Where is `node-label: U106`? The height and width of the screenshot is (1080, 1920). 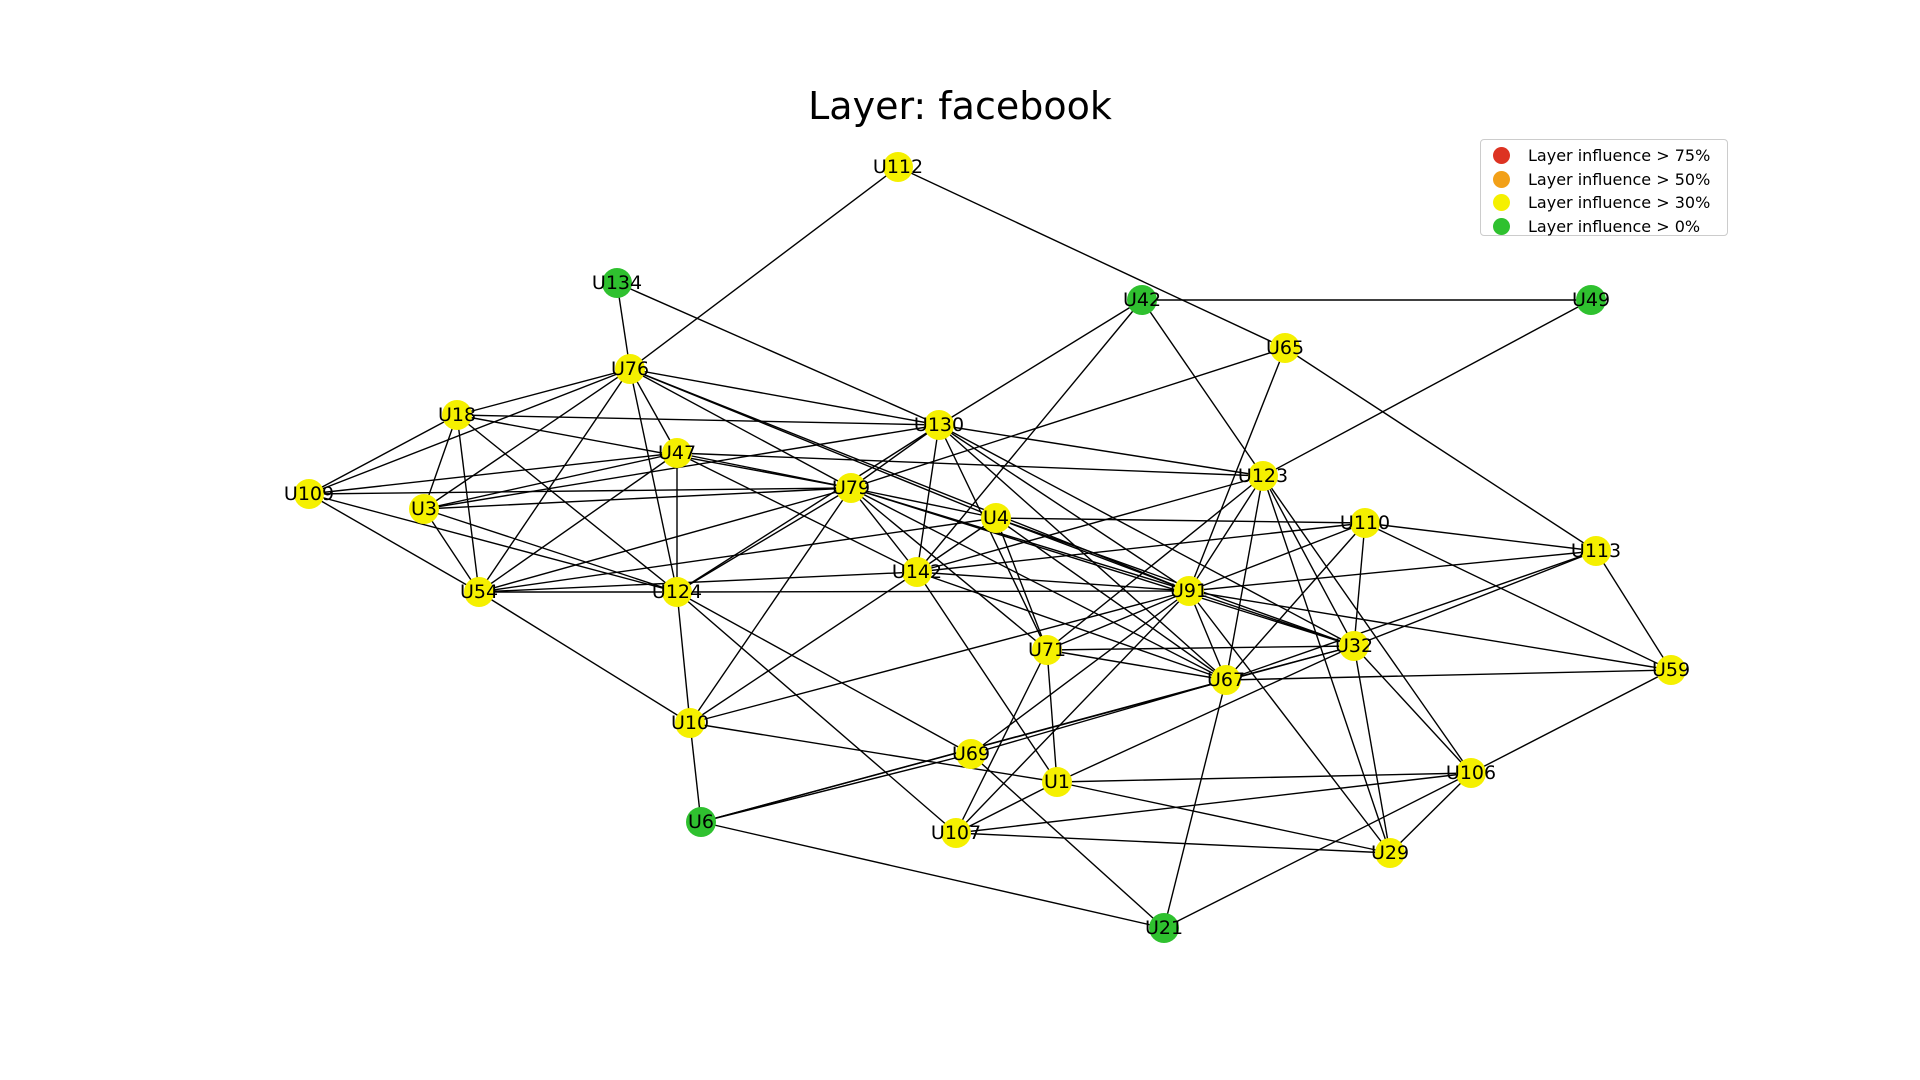
node-label: U106 is located at coordinates (1471, 773).